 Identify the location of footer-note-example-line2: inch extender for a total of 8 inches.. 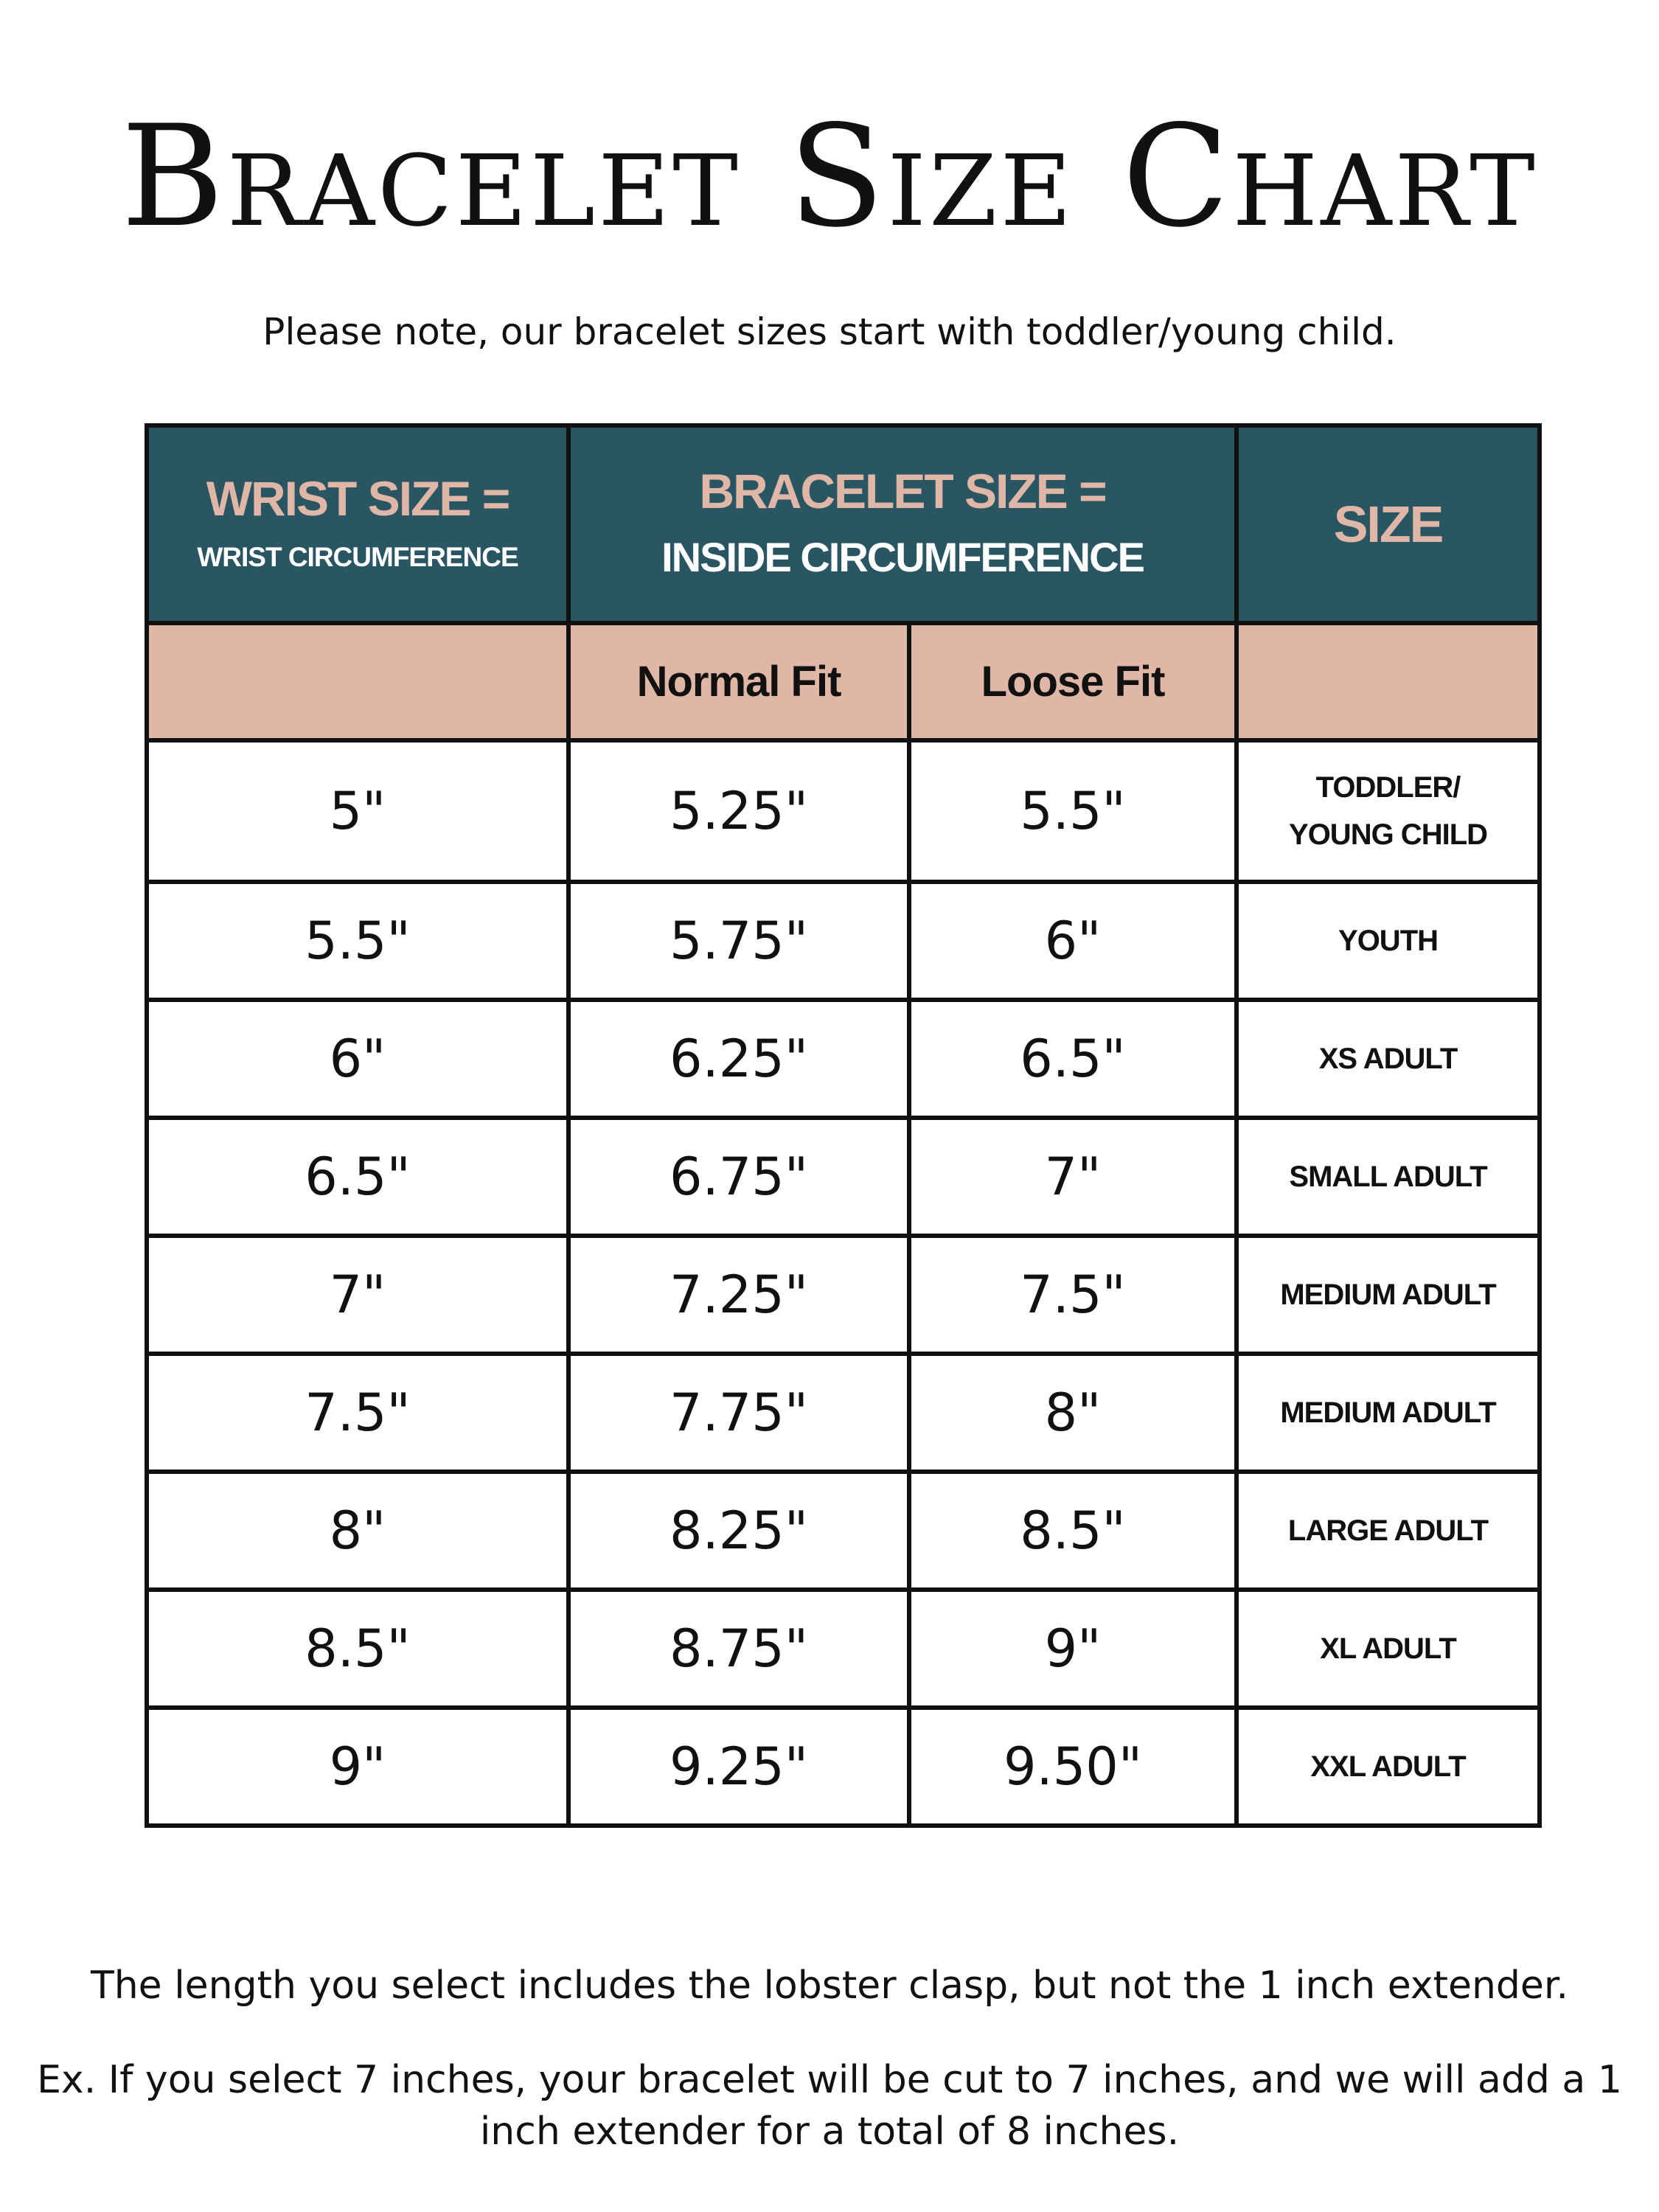
(829, 2132).